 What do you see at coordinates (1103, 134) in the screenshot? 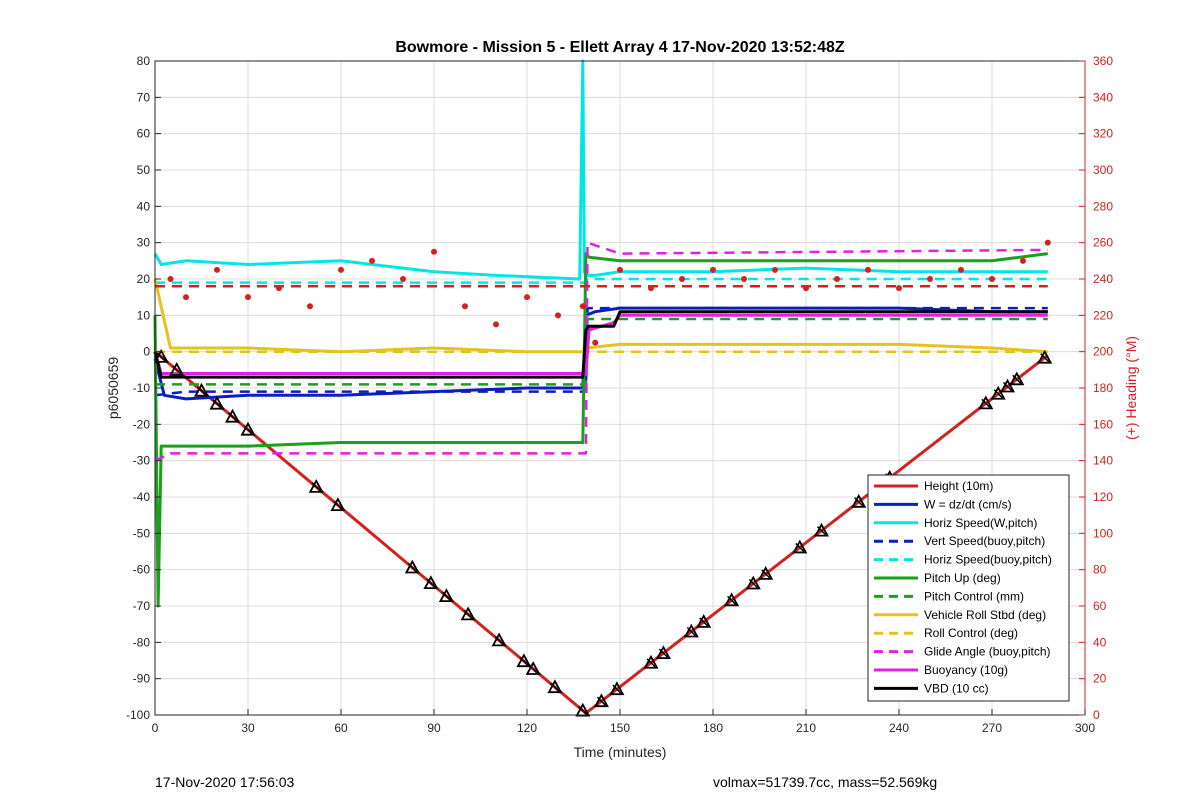
I see `y-right-tick-label: 320` at bounding box center [1103, 134].